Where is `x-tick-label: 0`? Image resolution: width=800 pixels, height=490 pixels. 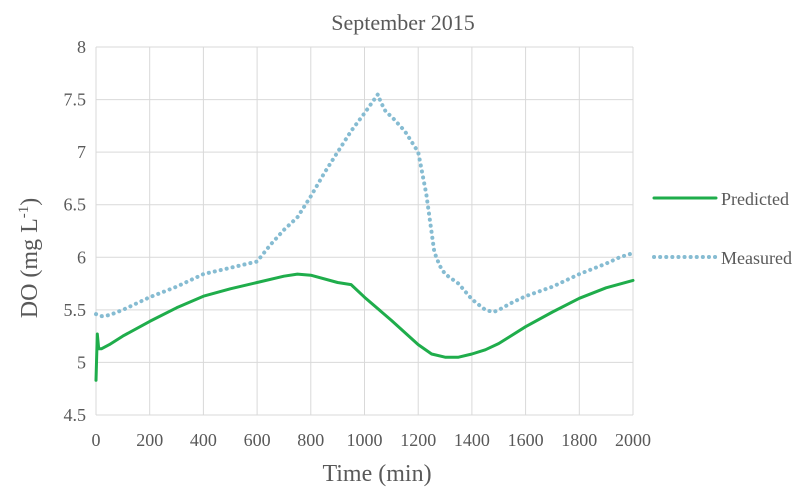
x-tick-label: 0 is located at coordinates (96, 440).